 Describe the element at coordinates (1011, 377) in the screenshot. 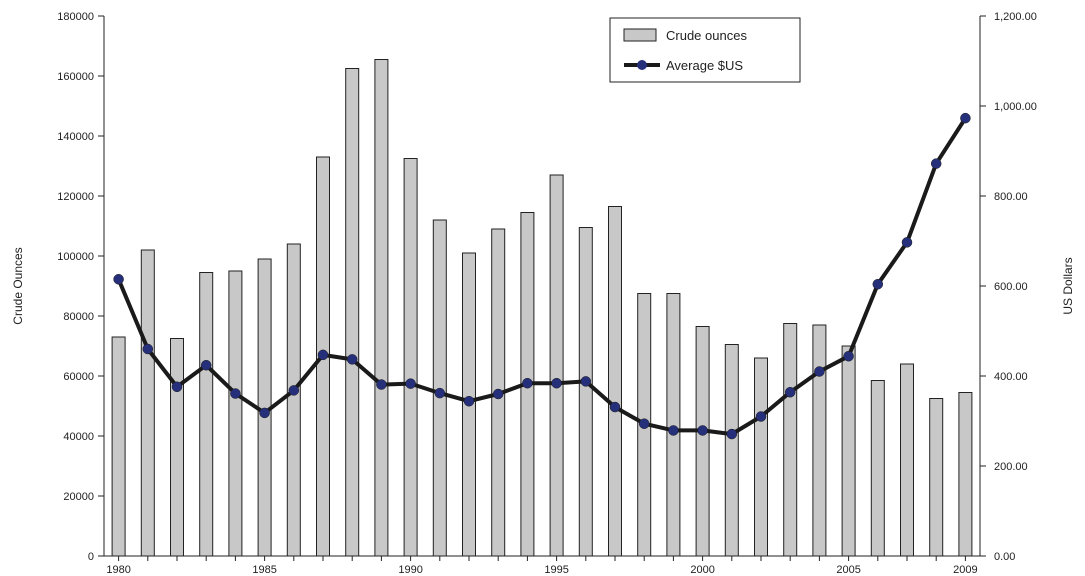

I see `y-tick-label-right: 400.00` at that location.